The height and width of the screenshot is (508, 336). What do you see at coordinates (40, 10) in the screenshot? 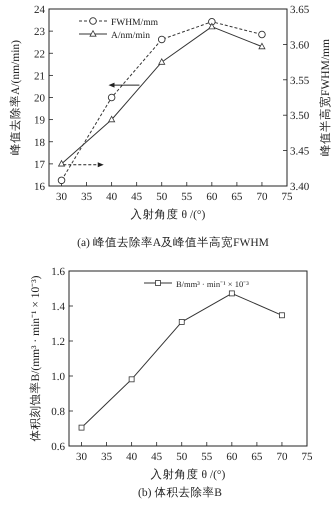
I see `y-tick-label: 24` at bounding box center [40, 10].